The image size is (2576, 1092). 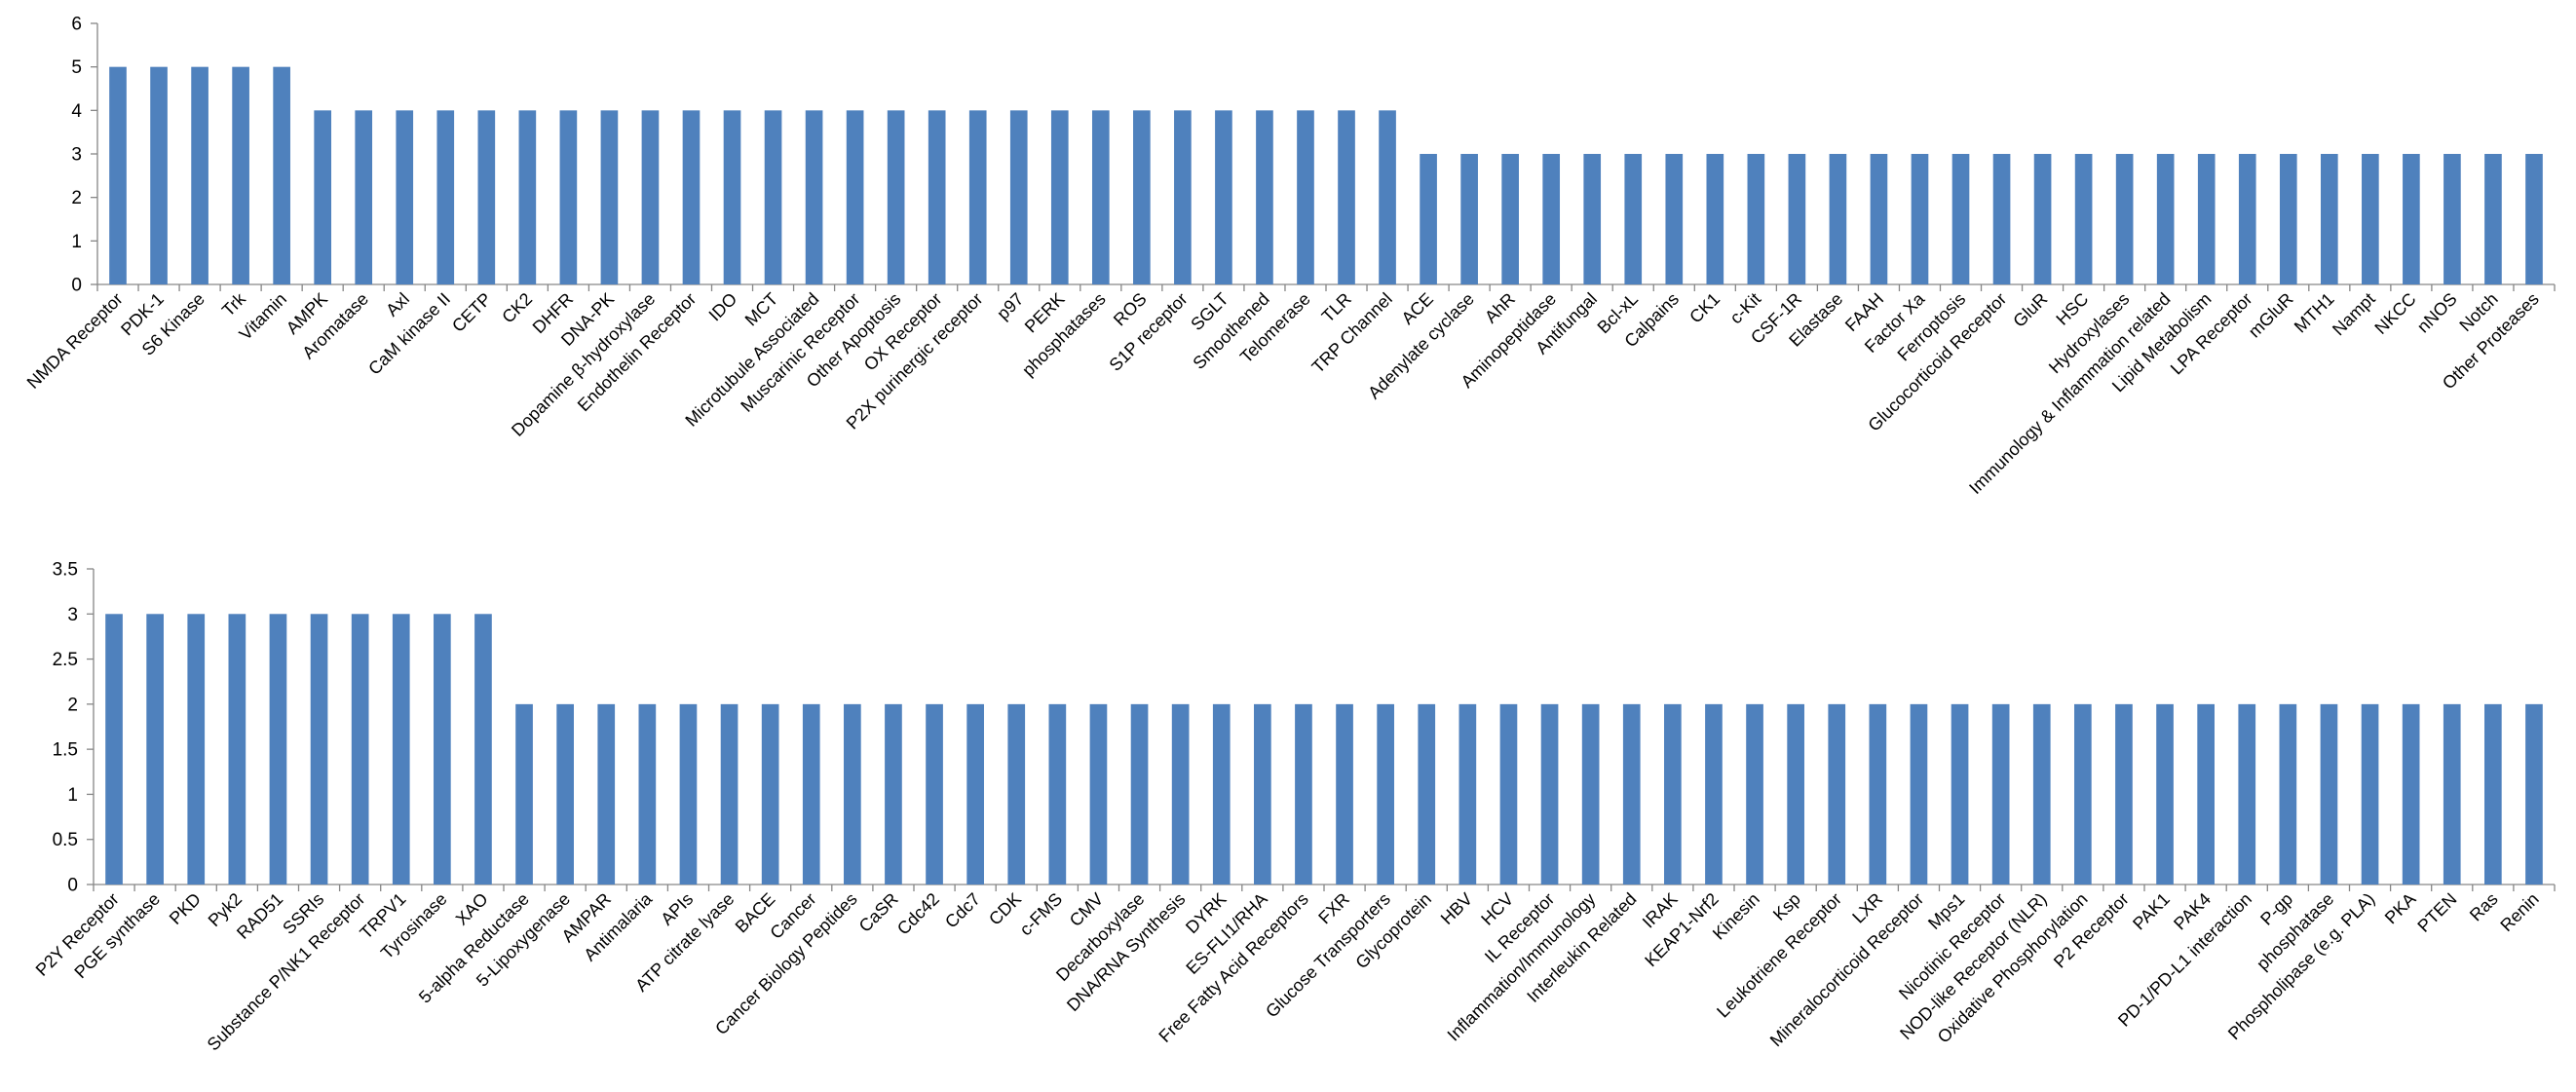 I want to click on x-category-label: Cdc7, so click(x=962, y=910).